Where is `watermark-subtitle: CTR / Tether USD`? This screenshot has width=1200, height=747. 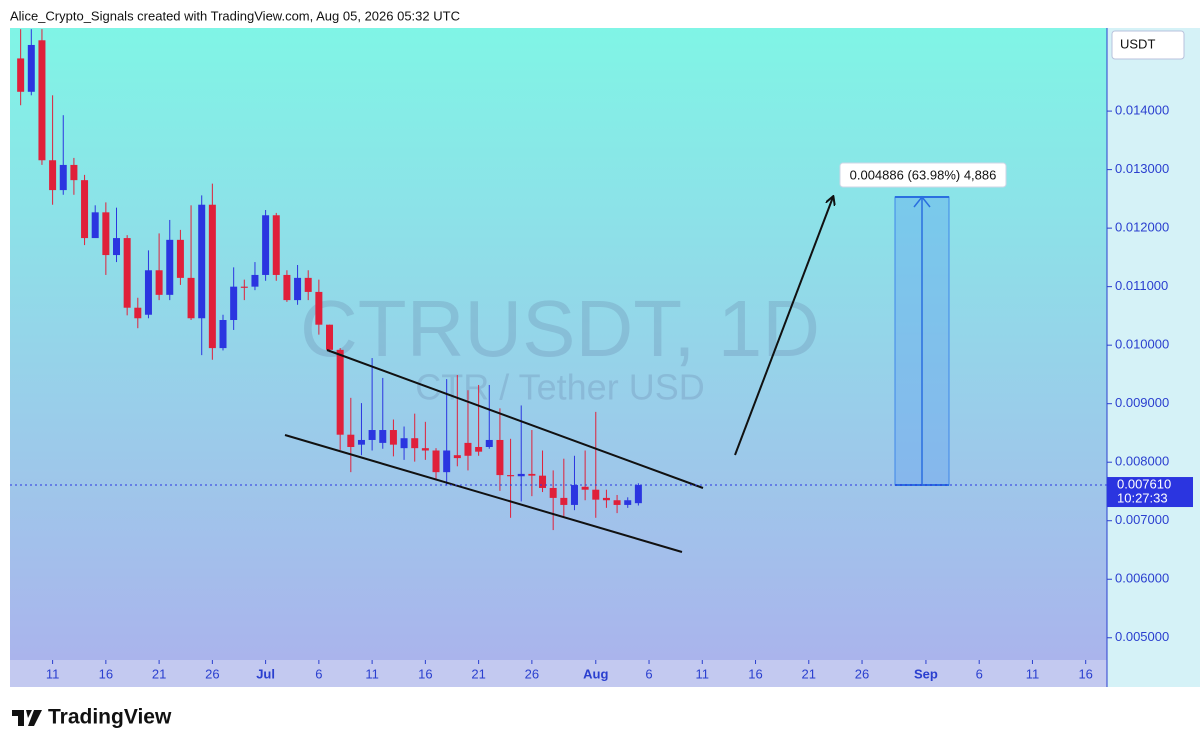
watermark-subtitle: CTR / Tether USD is located at coordinates (559, 387).